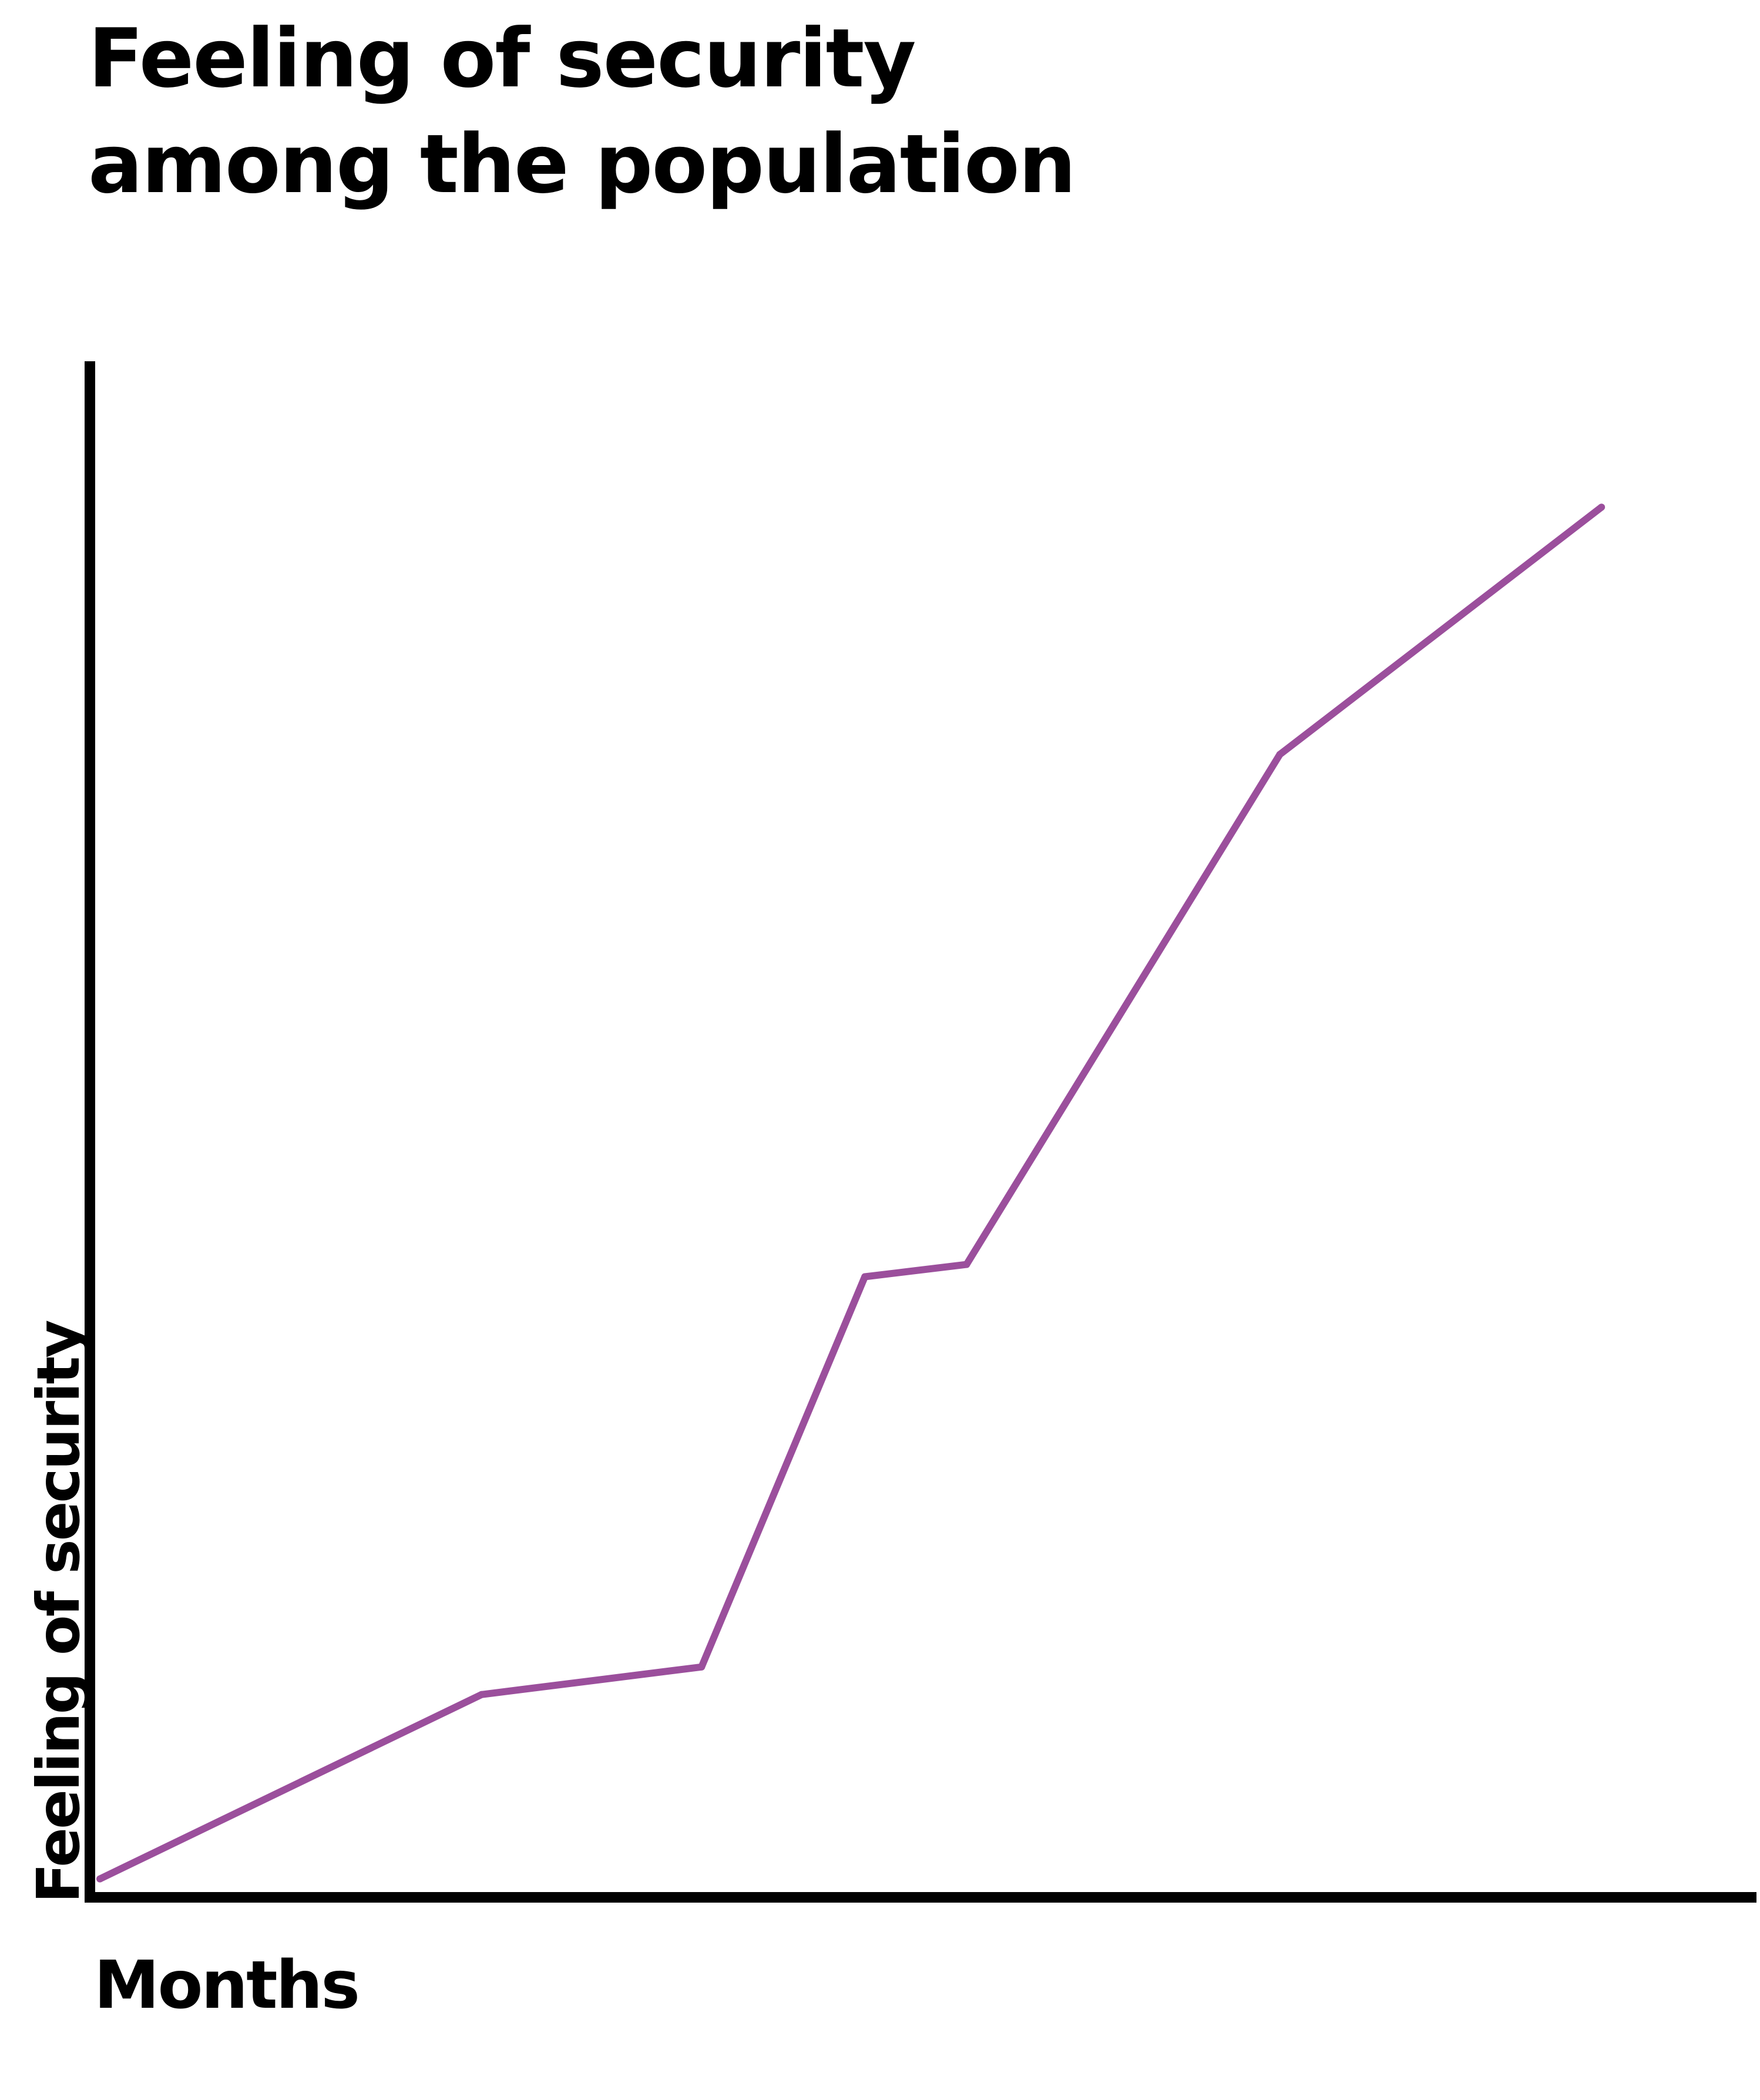 Image resolution: width=1760 pixels, height=2100 pixels. Describe the element at coordinates (227, 1985) in the screenshot. I see `x-axis-label: Months` at that location.